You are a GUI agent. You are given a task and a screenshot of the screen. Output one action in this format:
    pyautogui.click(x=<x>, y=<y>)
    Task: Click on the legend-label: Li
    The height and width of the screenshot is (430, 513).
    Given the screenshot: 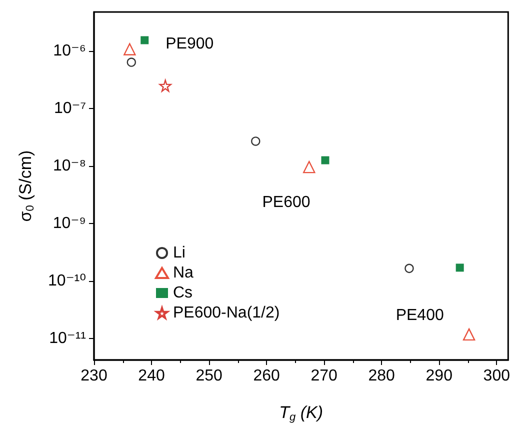 What is the action you would take?
    pyautogui.click(x=179, y=253)
    